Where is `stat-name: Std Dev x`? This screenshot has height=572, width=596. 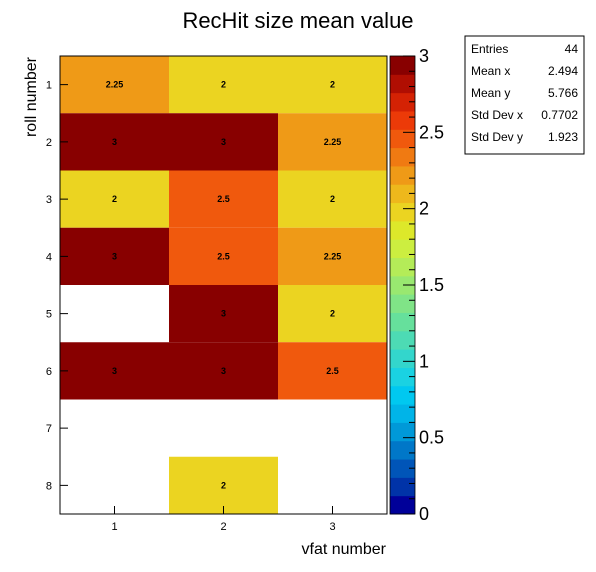
stat-name: Std Dev x is located at coordinates (497, 115).